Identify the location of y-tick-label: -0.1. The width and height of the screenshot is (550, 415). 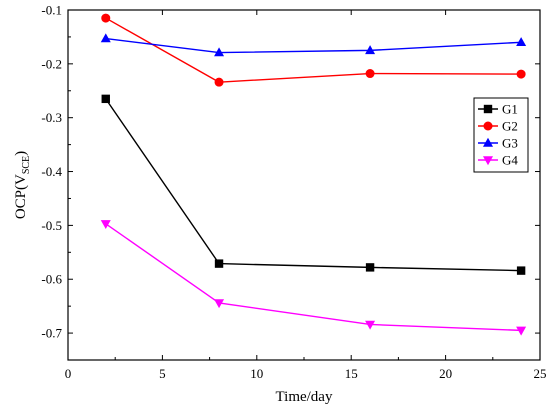
(51, 10).